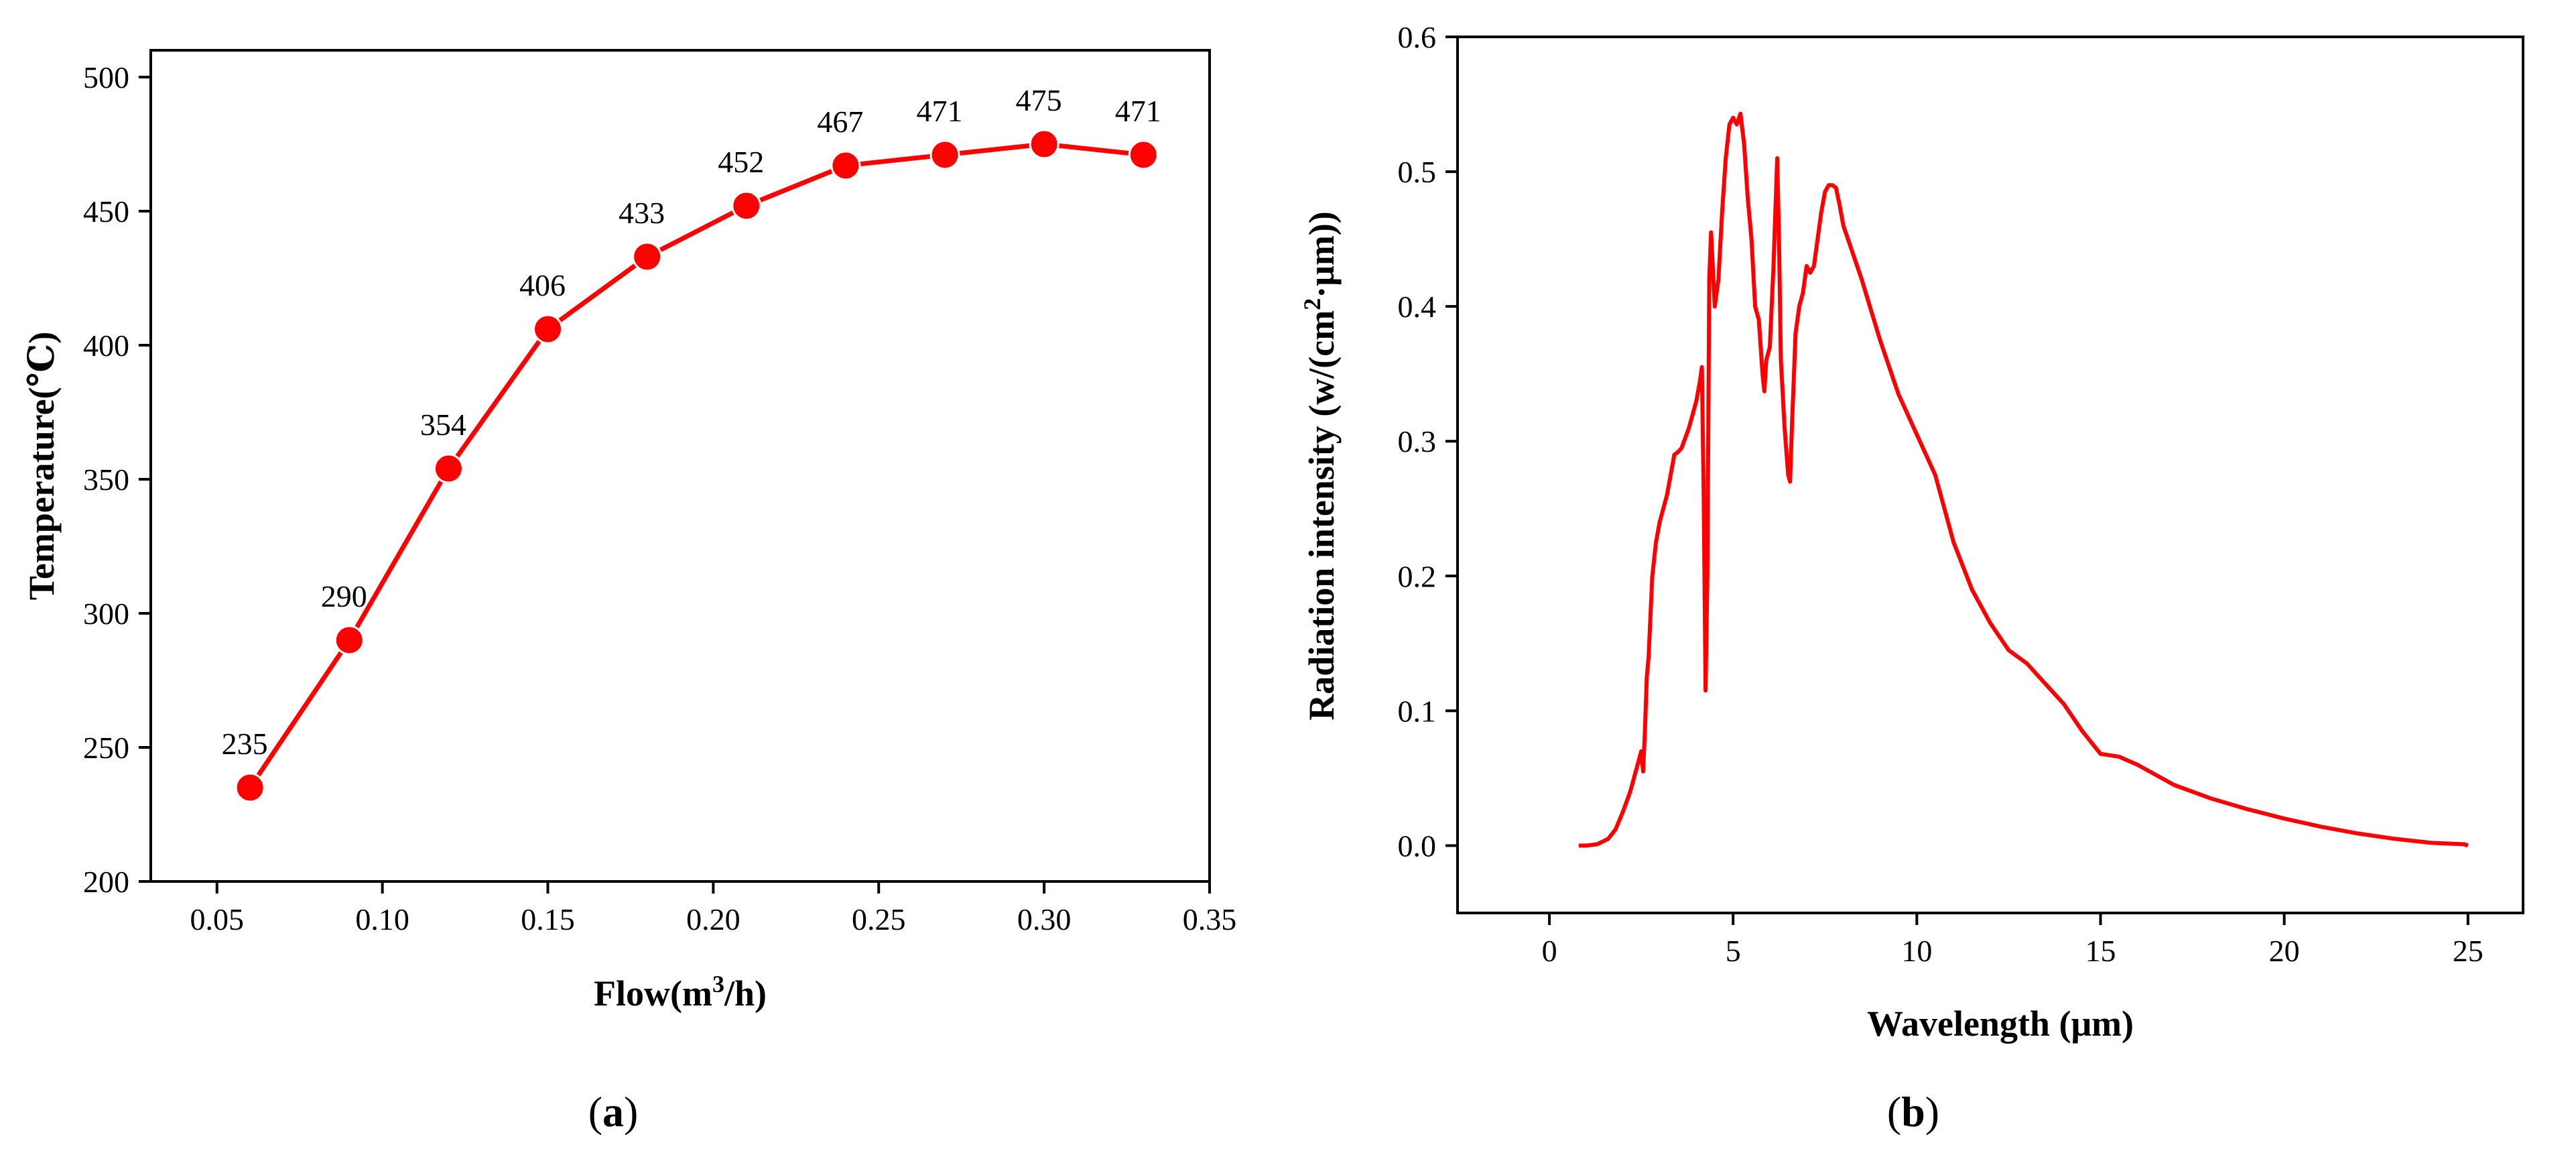 The width and height of the screenshot is (2576, 1163). What do you see at coordinates (106, 480) in the screenshot?
I see `y-tick-label-a: 350` at bounding box center [106, 480].